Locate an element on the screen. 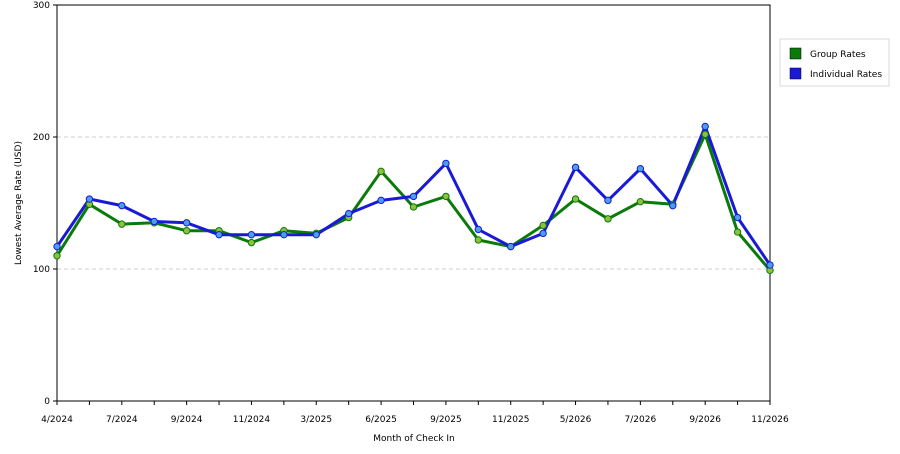  legend-label: Individual Rates is located at coordinates (846, 75).